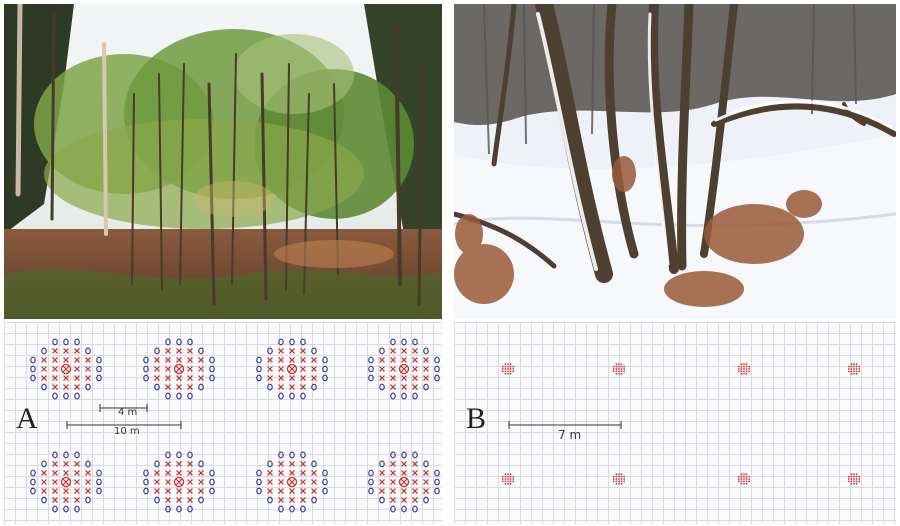 Image resolution: width=900 pixels, height=526 pixels. Describe the element at coordinates (27, 418) in the screenshot. I see `panel-label-a: A` at that location.